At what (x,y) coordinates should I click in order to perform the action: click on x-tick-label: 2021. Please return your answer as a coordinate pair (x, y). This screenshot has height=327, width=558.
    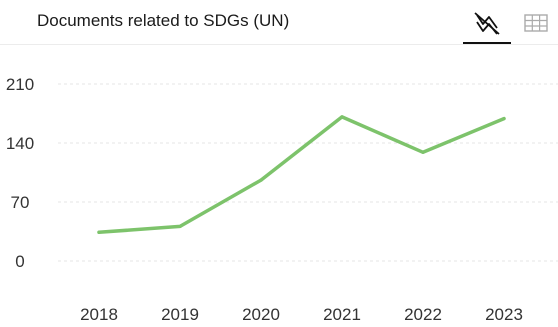
    Looking at the image, I should click on (342, 314).